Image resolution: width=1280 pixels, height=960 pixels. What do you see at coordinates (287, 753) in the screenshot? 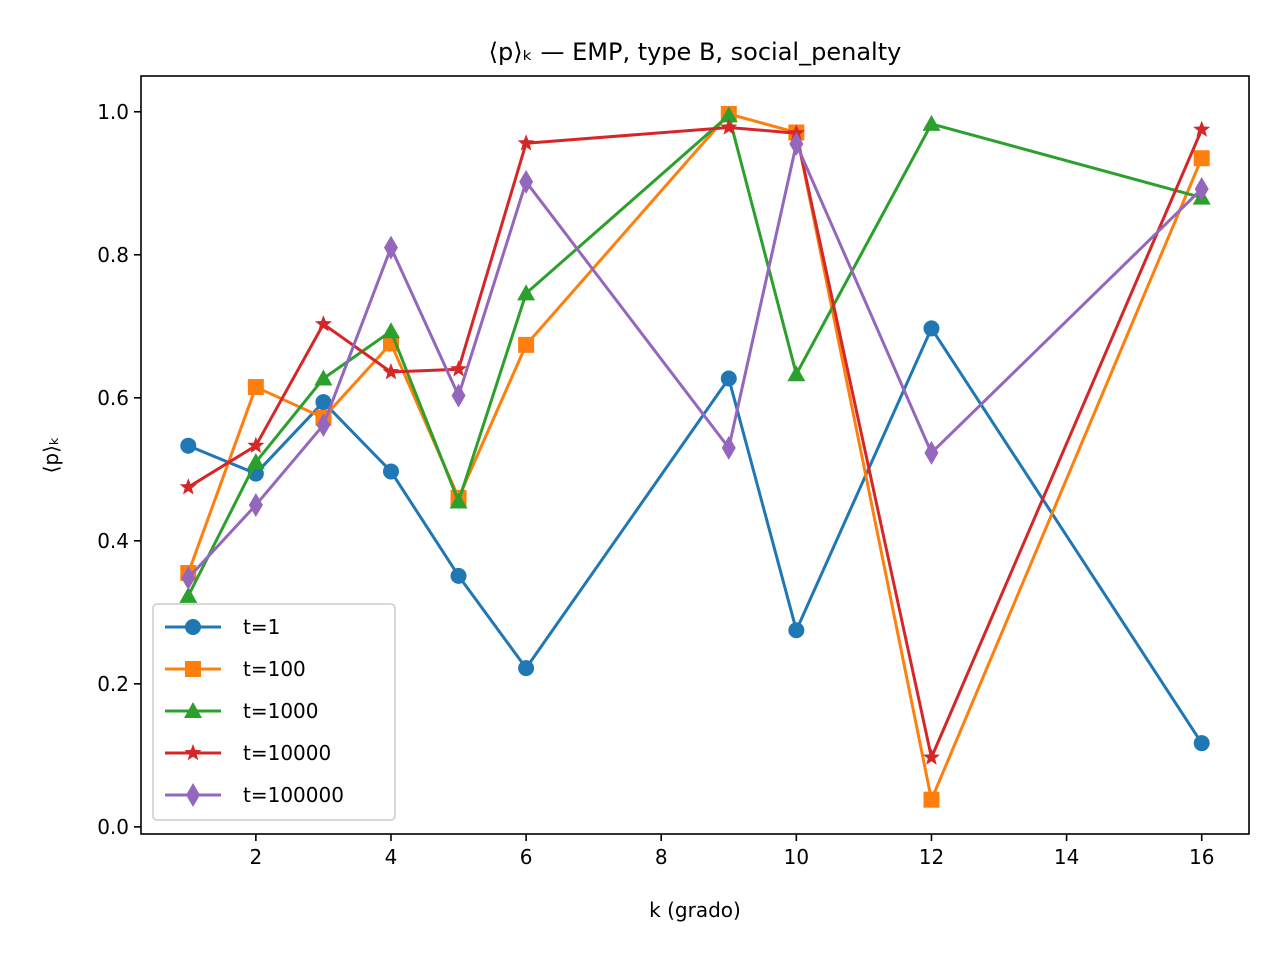
I see `legend-label: t=10000` at bounding box center [287, 753].